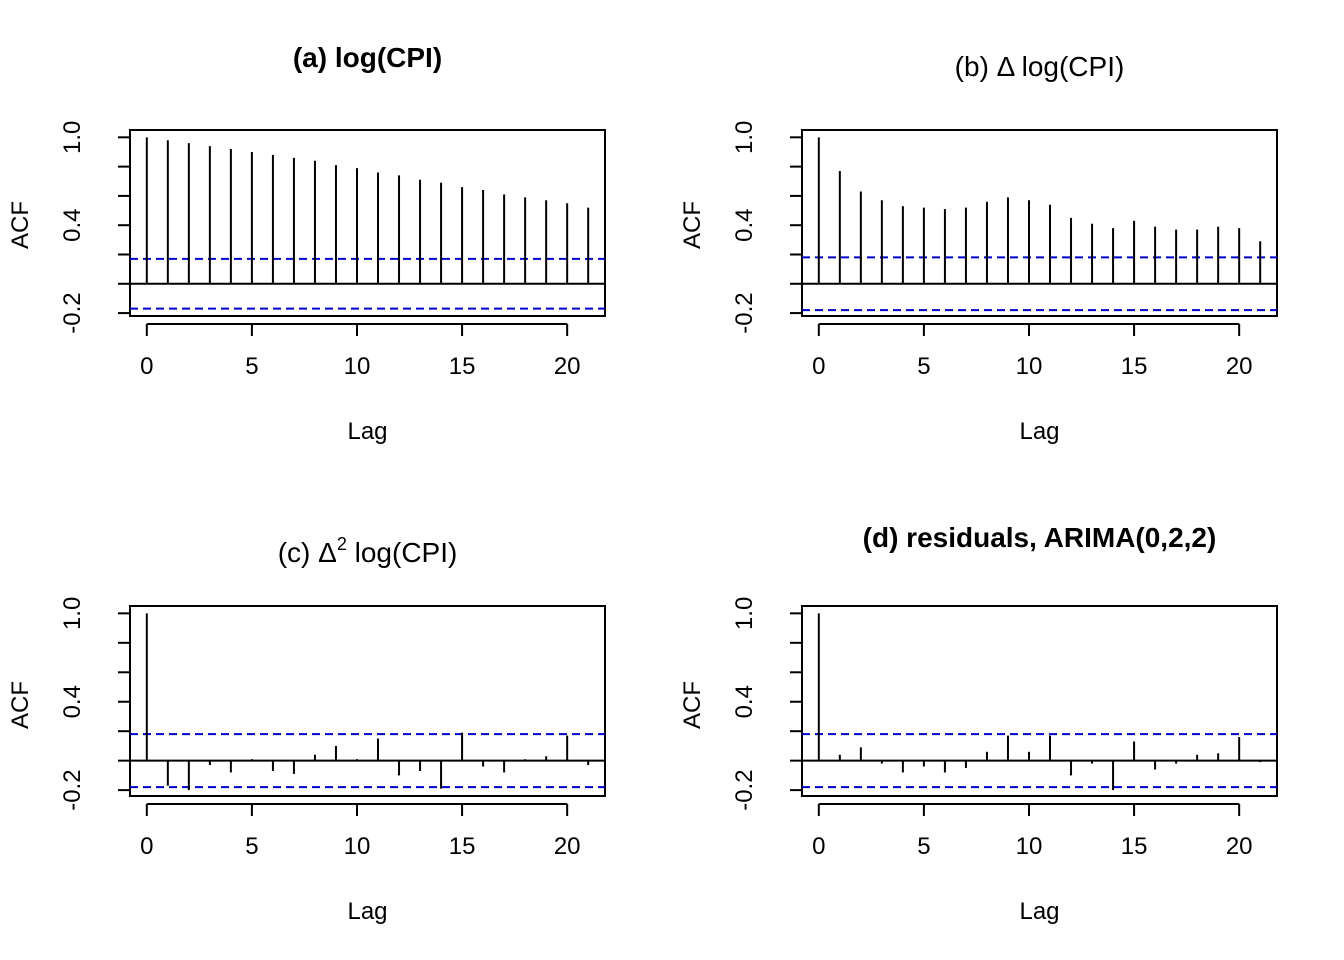 The height and width of the screenshot is (960, 1344). What do you see at coordinates (368, 551) in the screenshot?
I see `panel-title: (c) Δ2 log(CPI)` at bounding box center [368, 551].